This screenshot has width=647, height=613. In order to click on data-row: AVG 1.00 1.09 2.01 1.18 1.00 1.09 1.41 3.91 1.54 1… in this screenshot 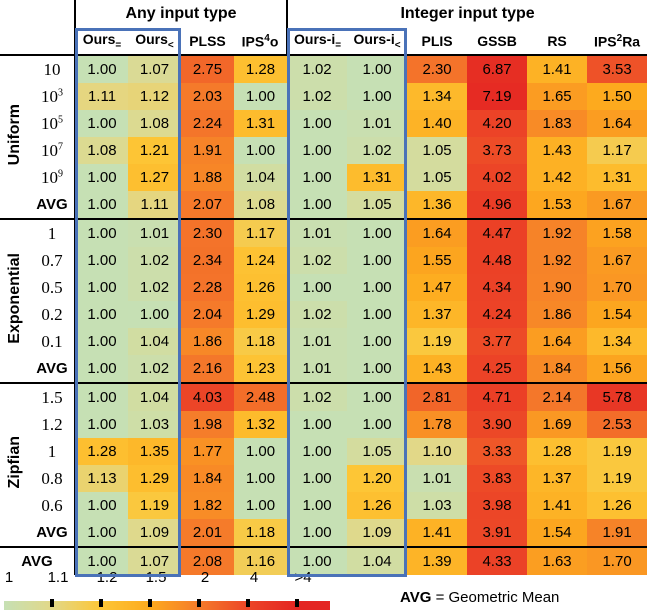, I will do `click(323, 533)`.